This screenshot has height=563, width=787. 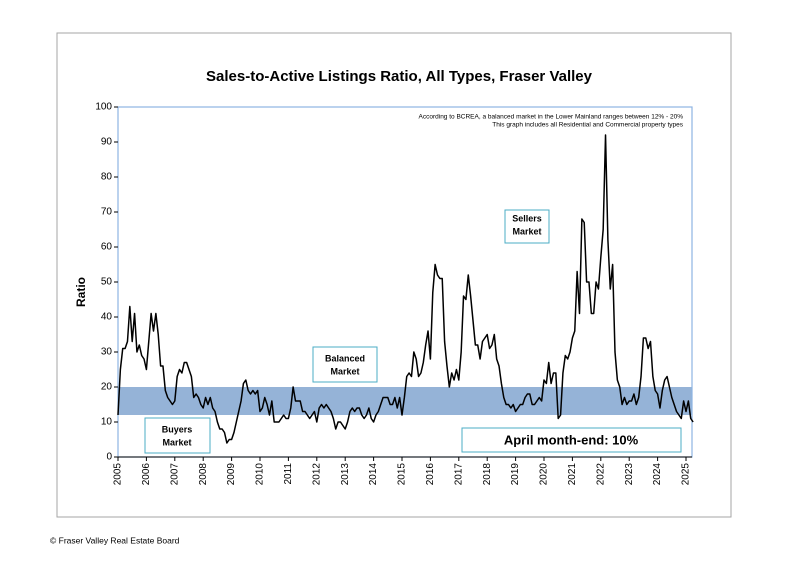 What do you see at coordinates (107, 387) in the screenshot?
I see `y-tick-label: 20` at bounding box center [107, 387].